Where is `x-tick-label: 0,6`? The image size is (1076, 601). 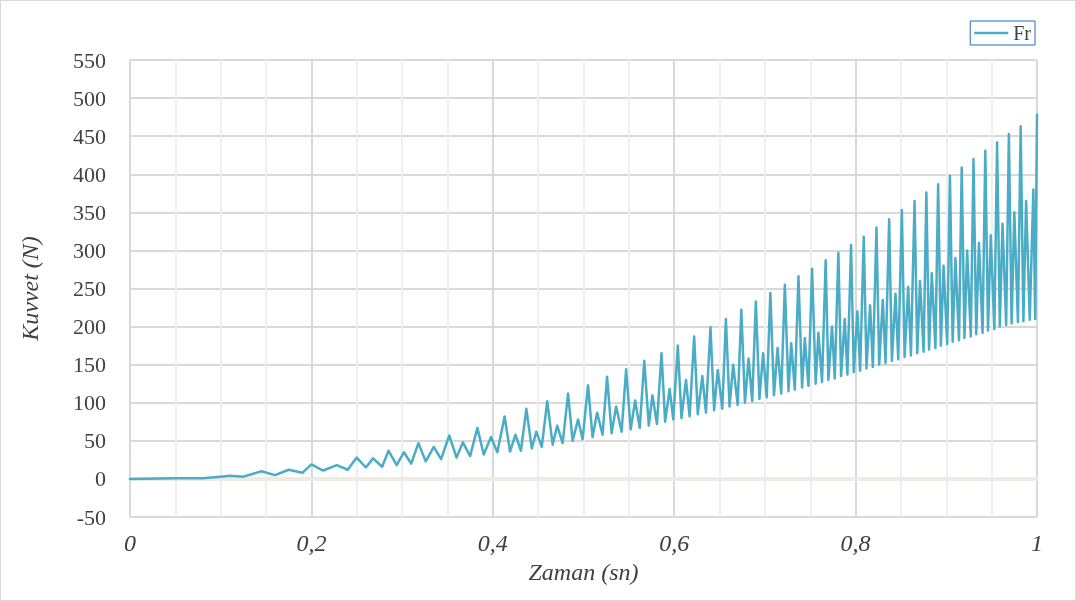 x-tick-label: 0,6 is located at coordinates (674, 543).